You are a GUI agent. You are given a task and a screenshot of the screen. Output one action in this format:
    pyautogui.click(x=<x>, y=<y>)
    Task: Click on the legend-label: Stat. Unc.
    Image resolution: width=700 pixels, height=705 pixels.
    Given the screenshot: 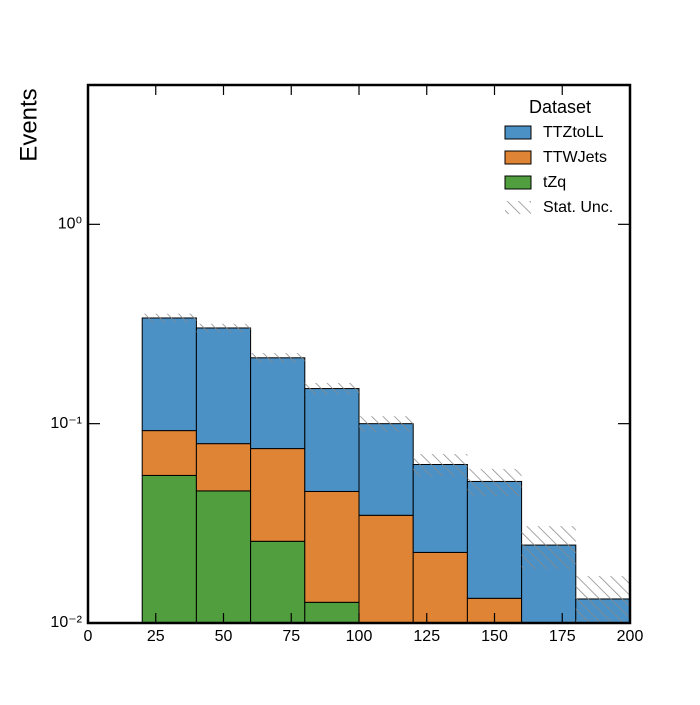 What is the action you would take?
    pyautogui.click(x=578, y=207)
    